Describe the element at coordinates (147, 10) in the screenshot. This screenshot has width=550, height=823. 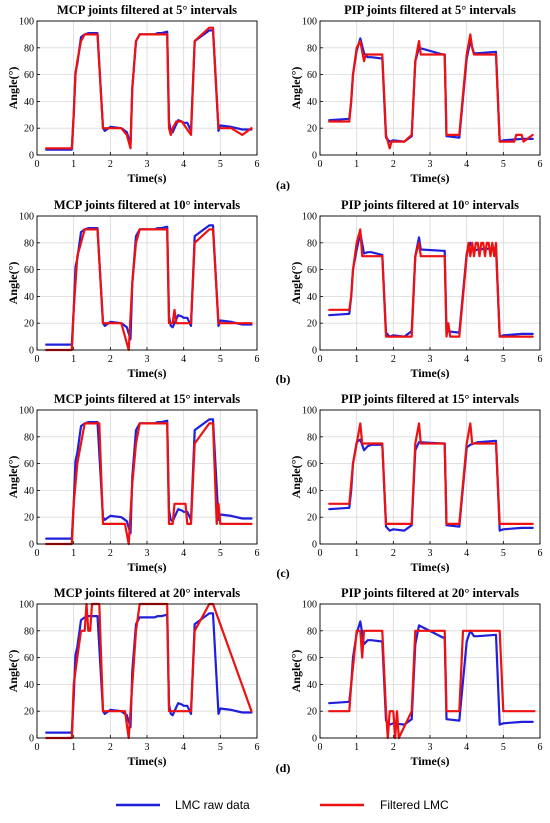
I see `chart-title: MCP joints filtered at 5° intervals` at that location.